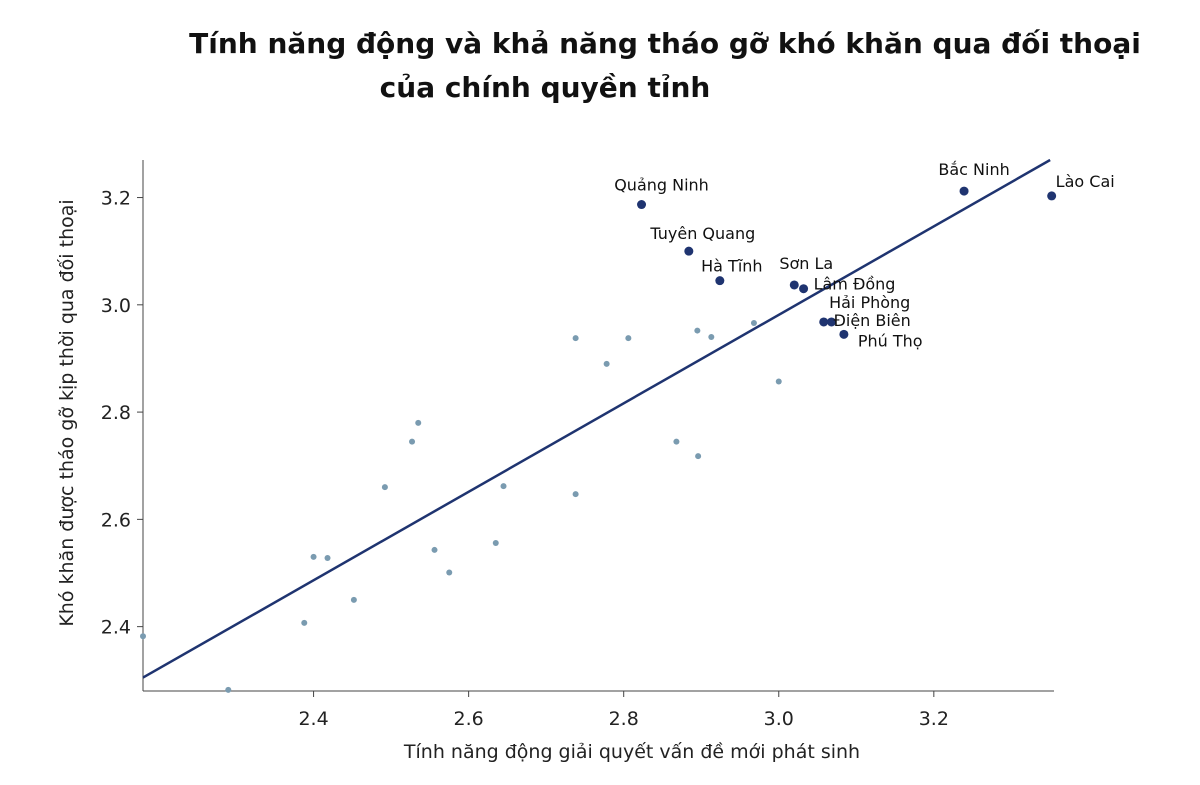 The height and width of the screenshot is (785, 1200). What do you see at coordinates (116, 413) in the screenshot?
I see `y-tick-label: 2.8` at bounding box center [116, 413].